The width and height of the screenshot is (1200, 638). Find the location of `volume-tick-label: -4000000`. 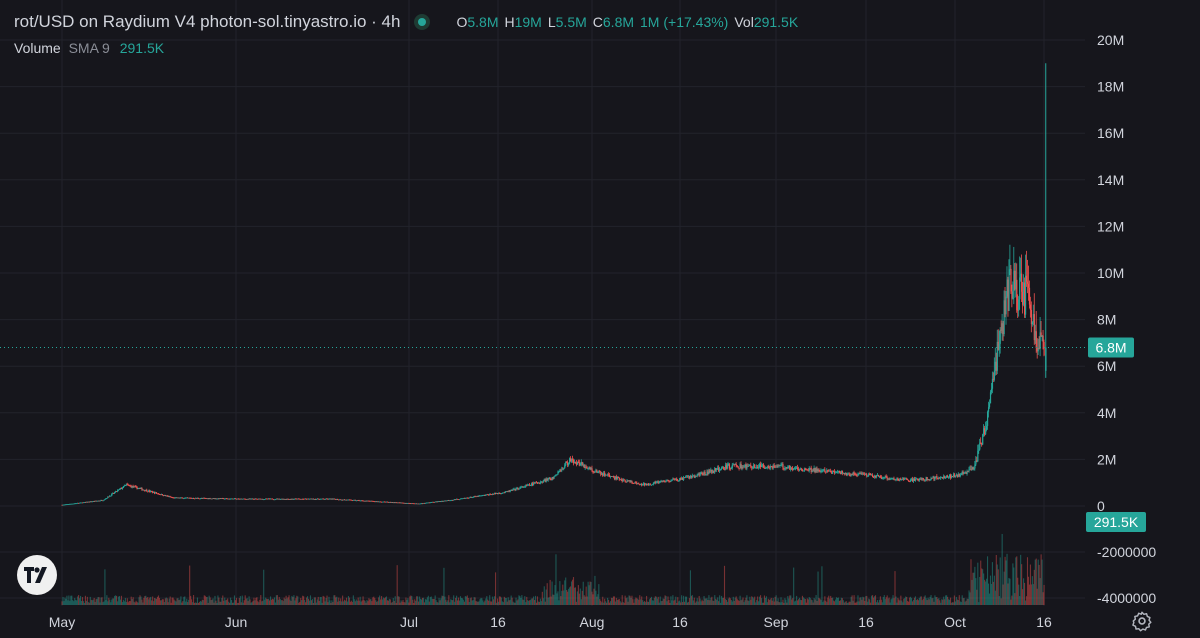

volume-tick-label: -4000000 is located at coordinates (1126, 598).